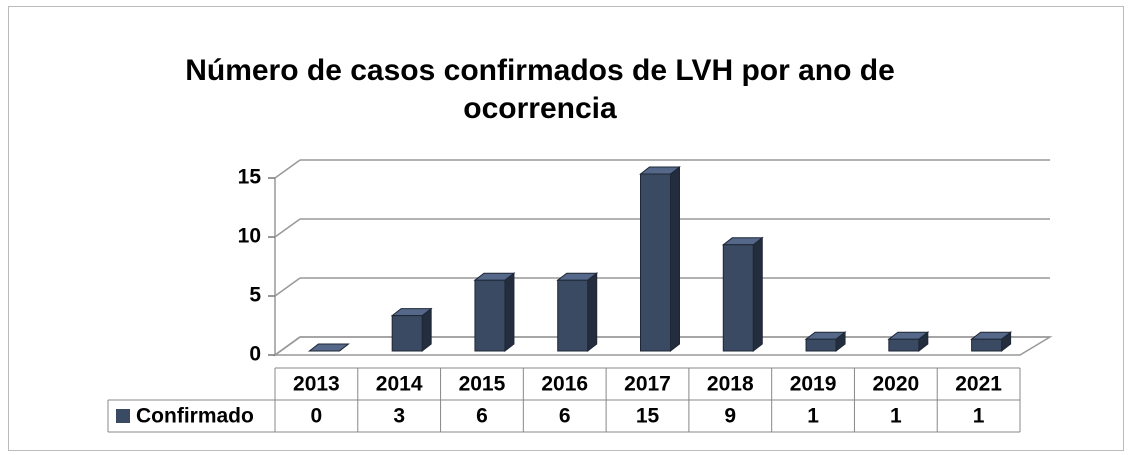 This screenshot has width=1129, height=455. I want to click on legend-label: Confirmado, so click(195, 416).